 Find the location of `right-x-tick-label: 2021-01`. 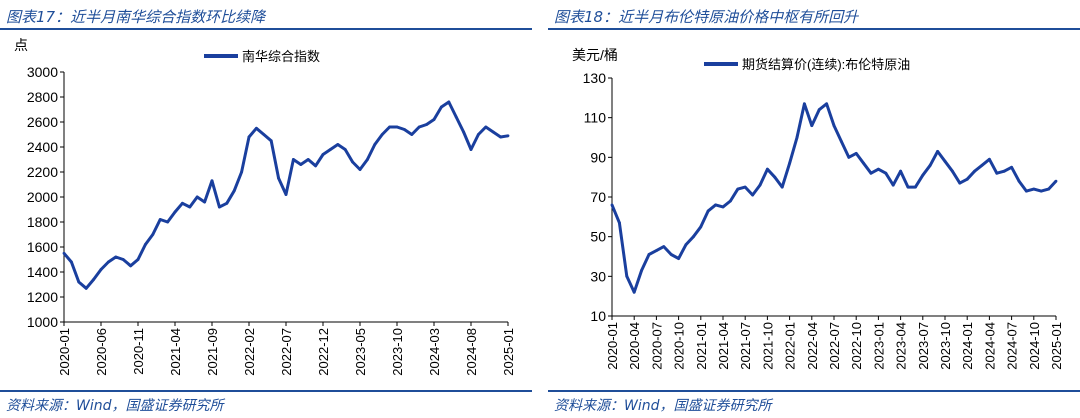

right-x-tick-label: 2021-01 is located at coordinates (701, 346).